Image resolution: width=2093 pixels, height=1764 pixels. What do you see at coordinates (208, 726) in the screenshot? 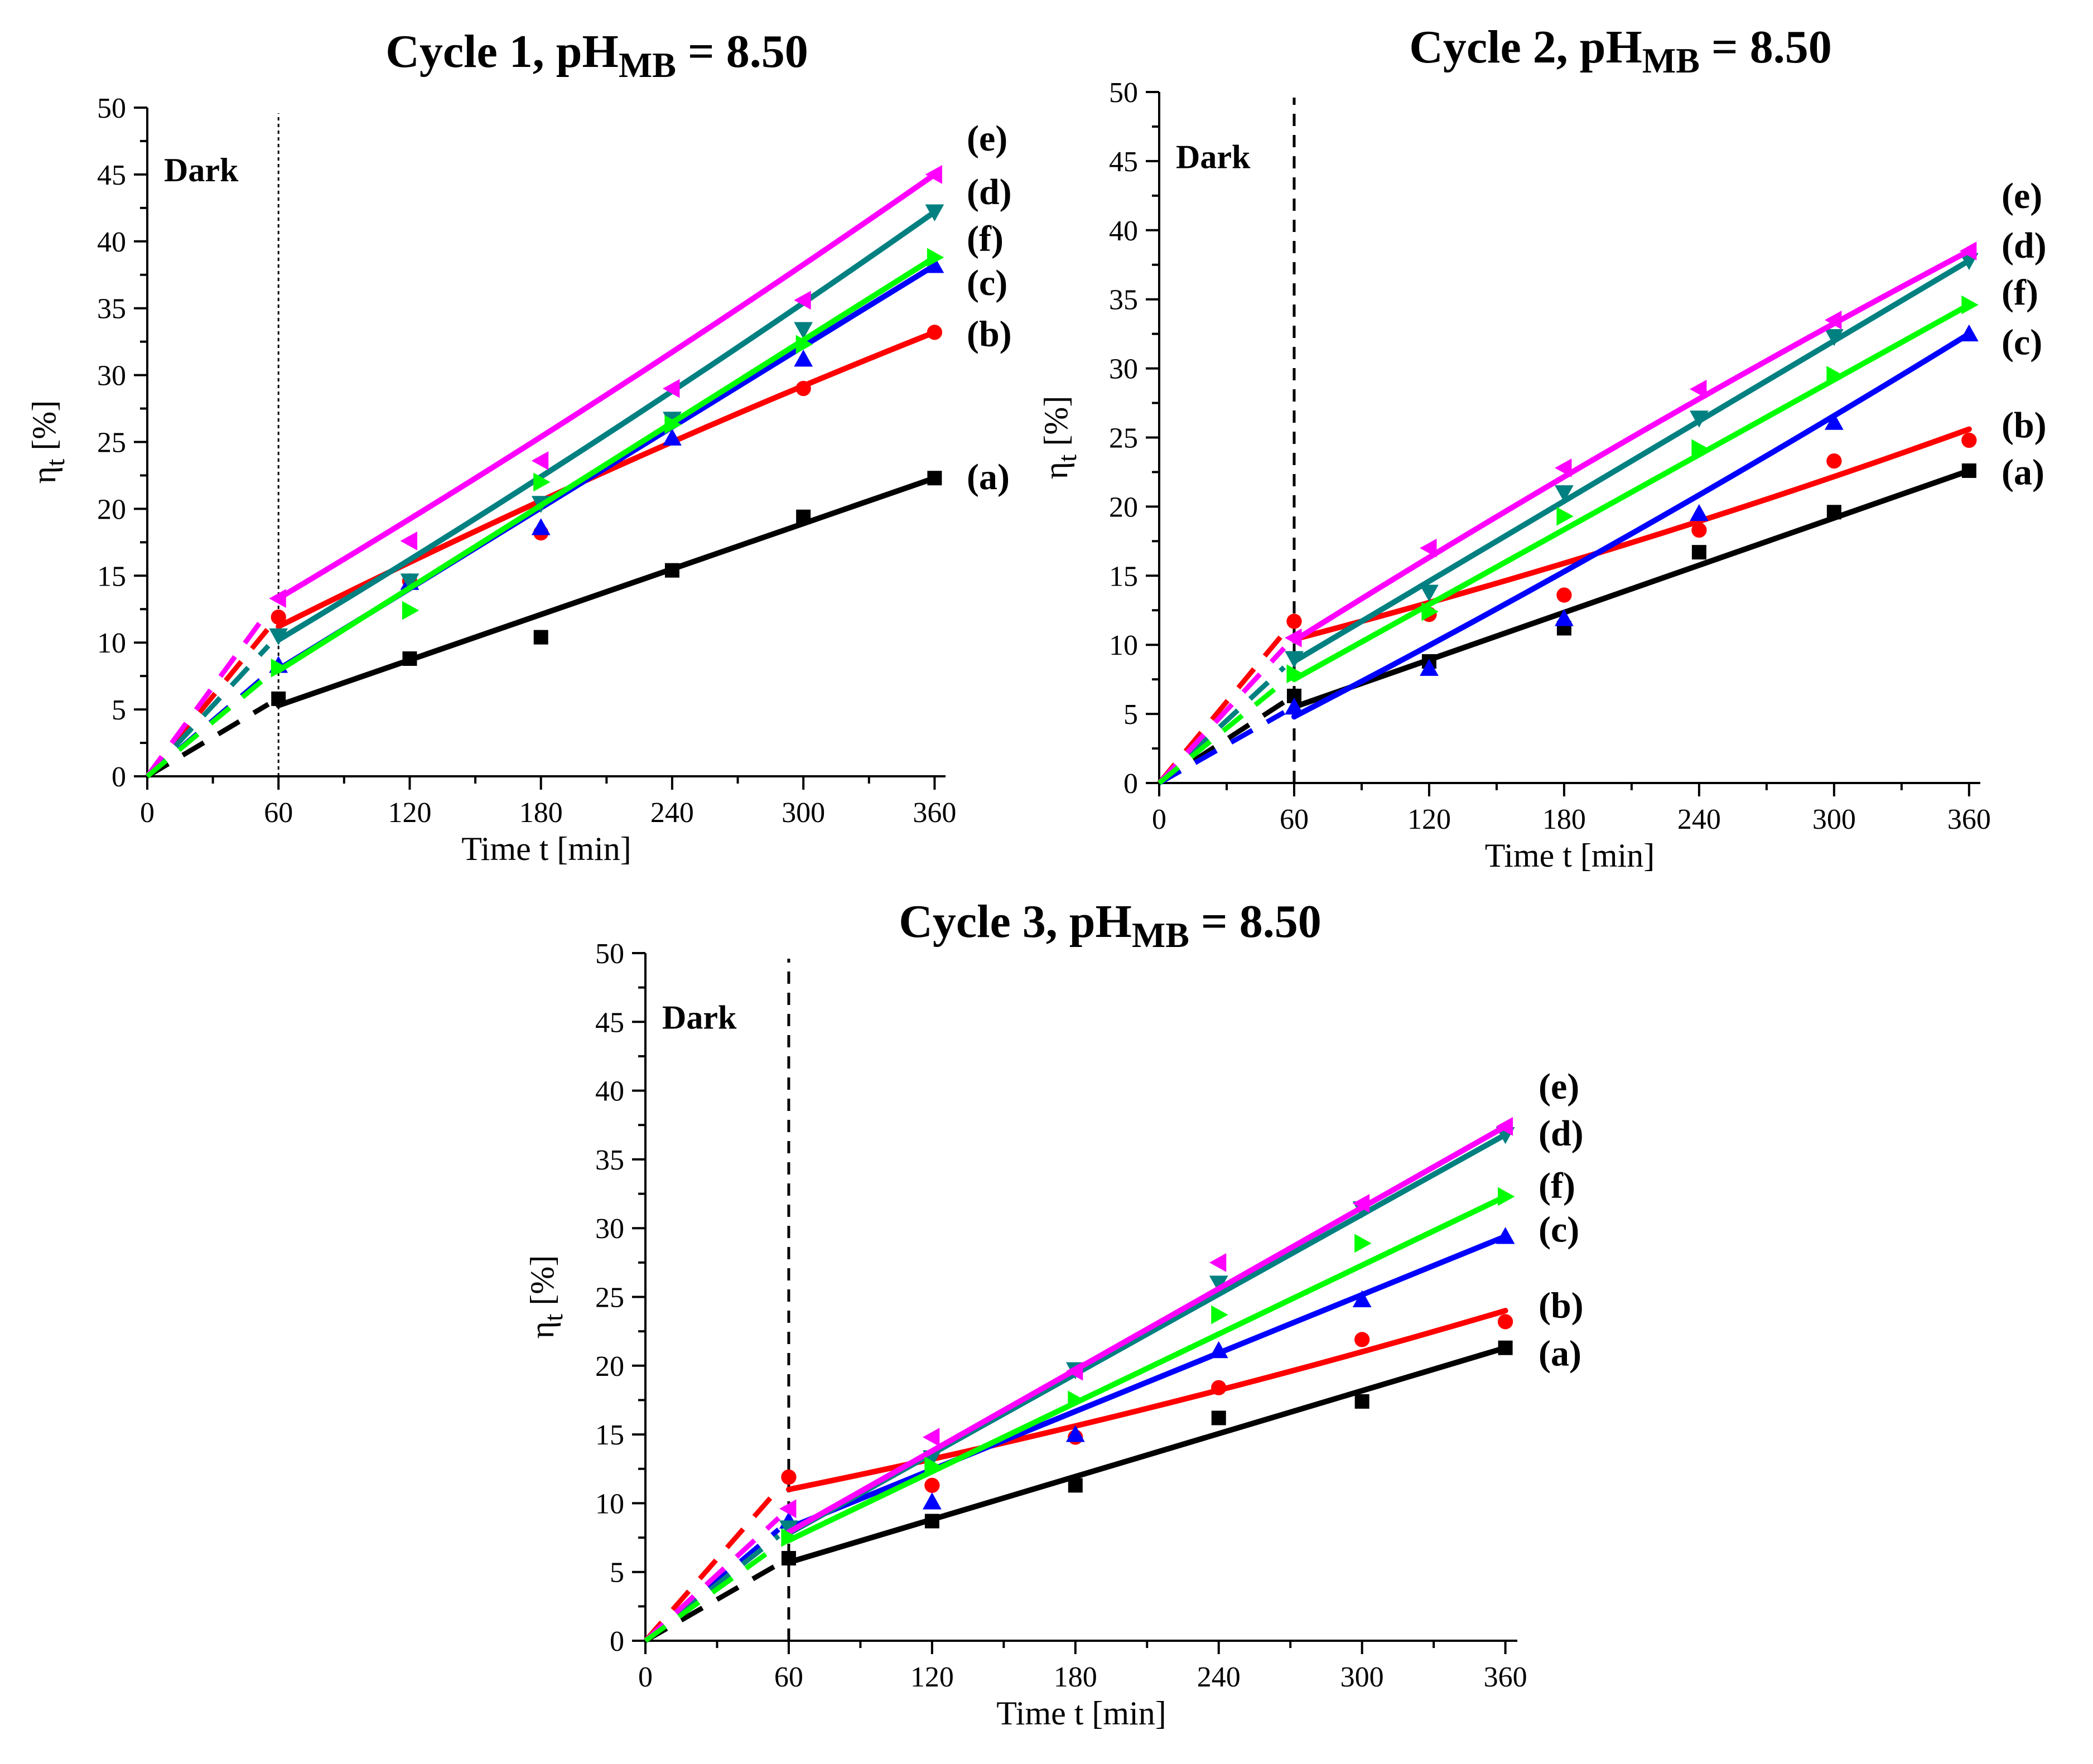
I see `dark-phase-line-f` at bounding box center [208, 726].